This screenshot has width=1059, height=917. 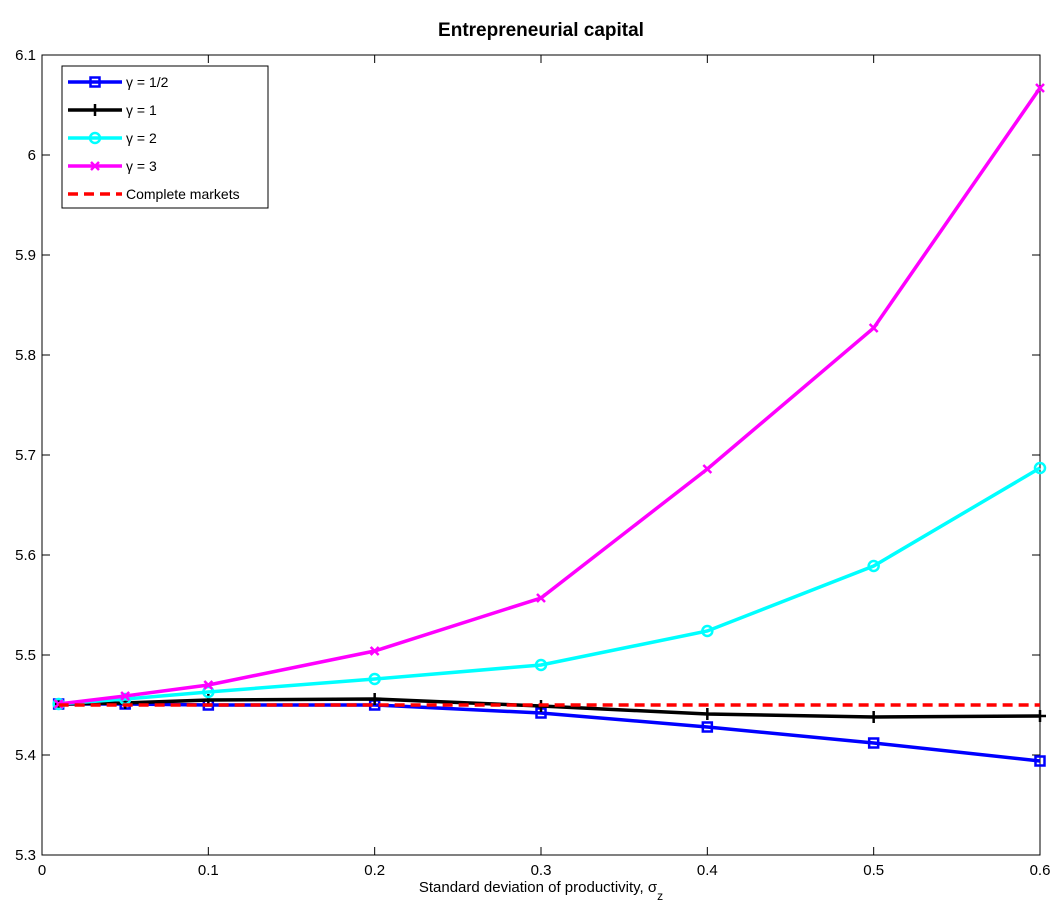 I want to click on x-axis-label: Standard deviation of productivity, σz, so click(x=541, y=891).